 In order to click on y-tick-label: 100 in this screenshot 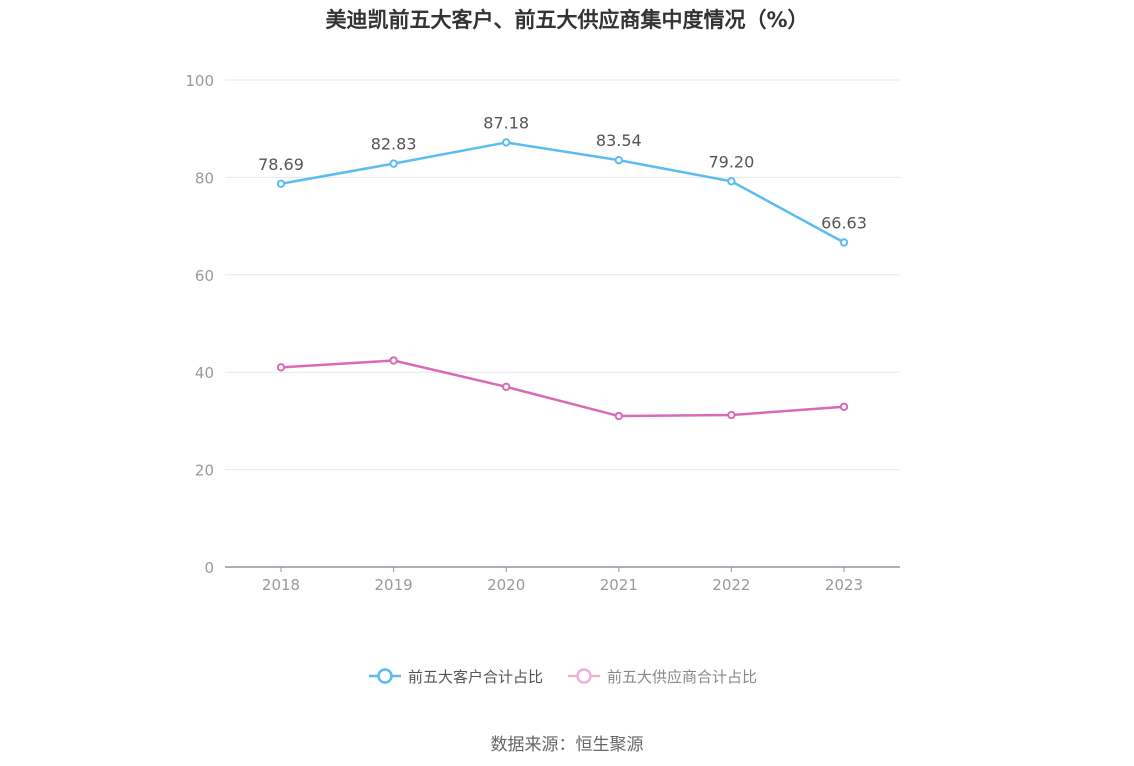, I will do `click(199, 81)`.